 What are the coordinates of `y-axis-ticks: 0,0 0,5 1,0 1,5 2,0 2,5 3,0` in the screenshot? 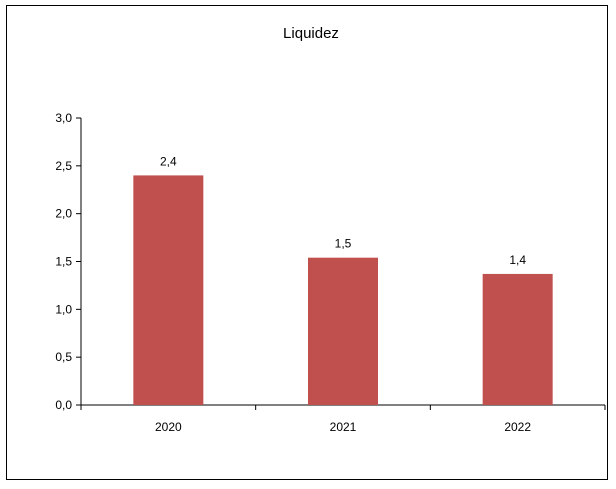 It's located at (68, 261).